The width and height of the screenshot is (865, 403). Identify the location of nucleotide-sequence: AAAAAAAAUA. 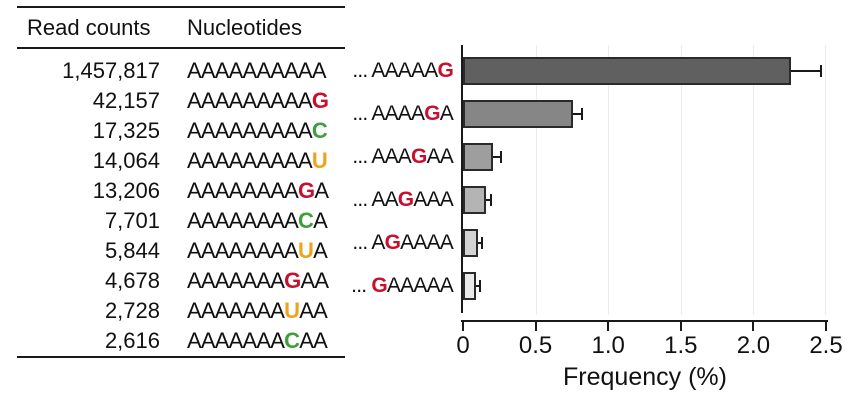
(257, 250).